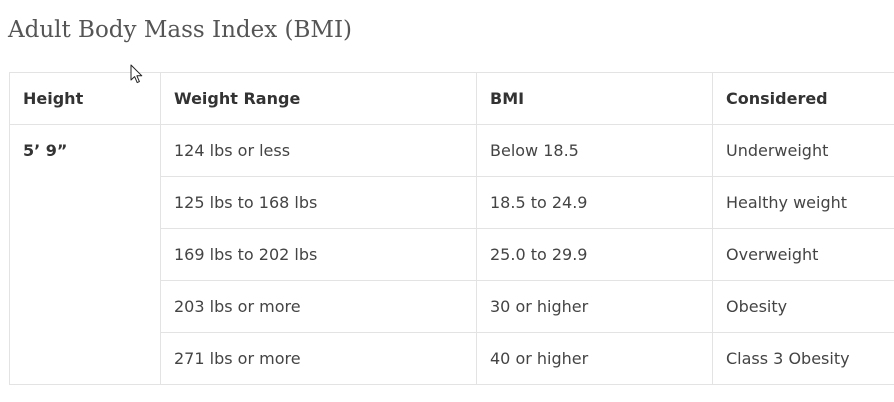  I want to click on weight-range-cell: 203 lbs or more, so click(318, 306).